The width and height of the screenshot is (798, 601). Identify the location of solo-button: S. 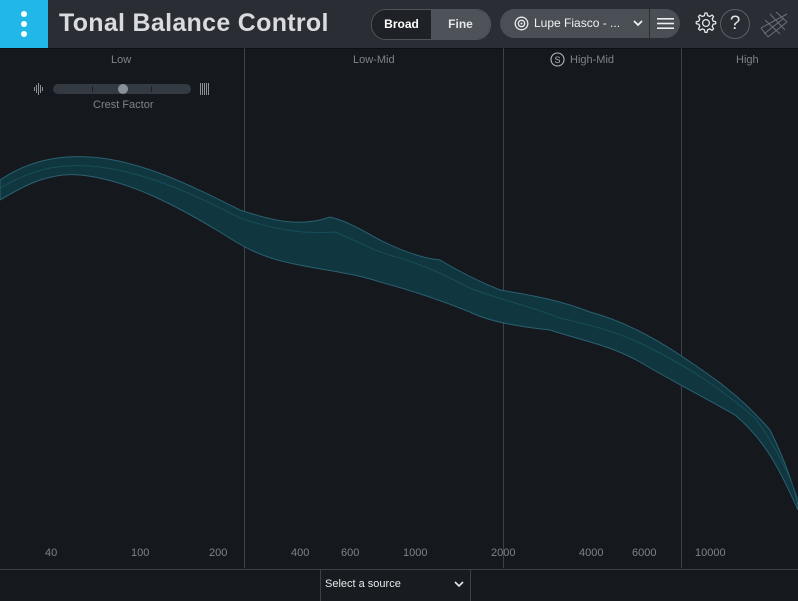
(557, 59).